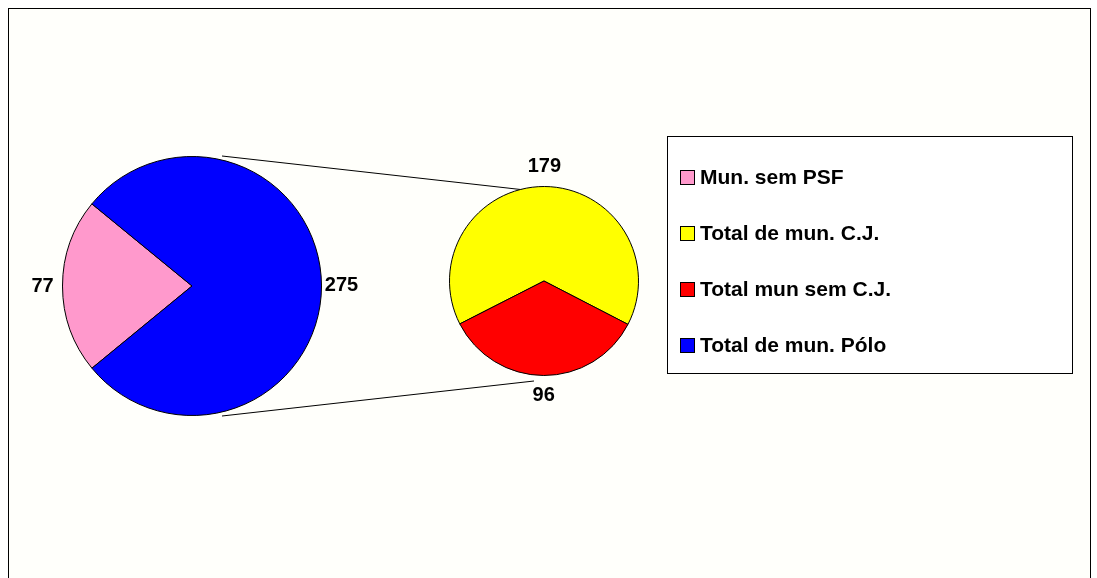 Image resolution: width=1097 pixels, height=578 pixels. Describe the element at coordinates (544, 165) in the screenshot. I see `data-label: 179` at that location.